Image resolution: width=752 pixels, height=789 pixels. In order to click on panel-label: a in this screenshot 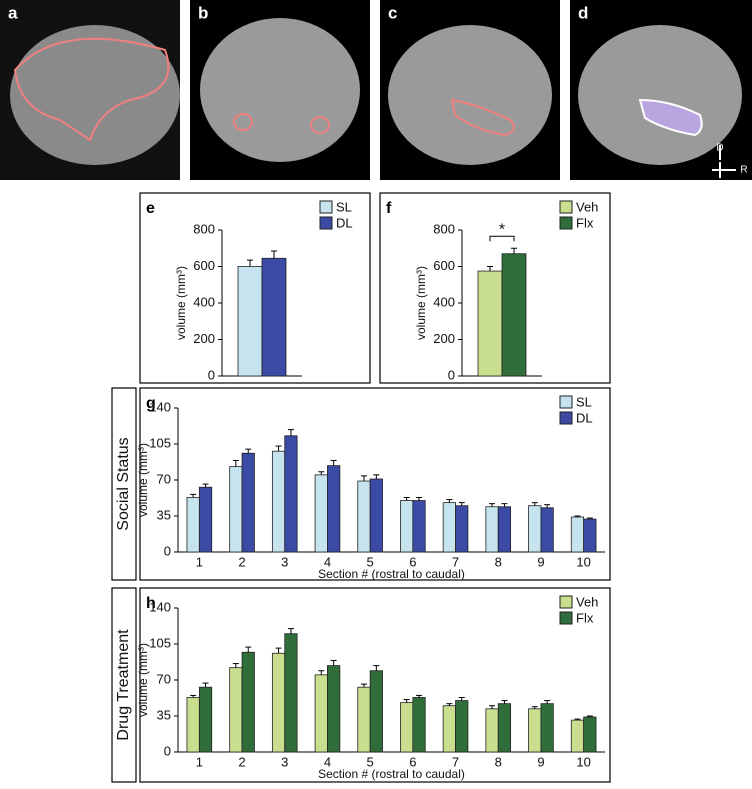, I will do `click(13, 12)`.